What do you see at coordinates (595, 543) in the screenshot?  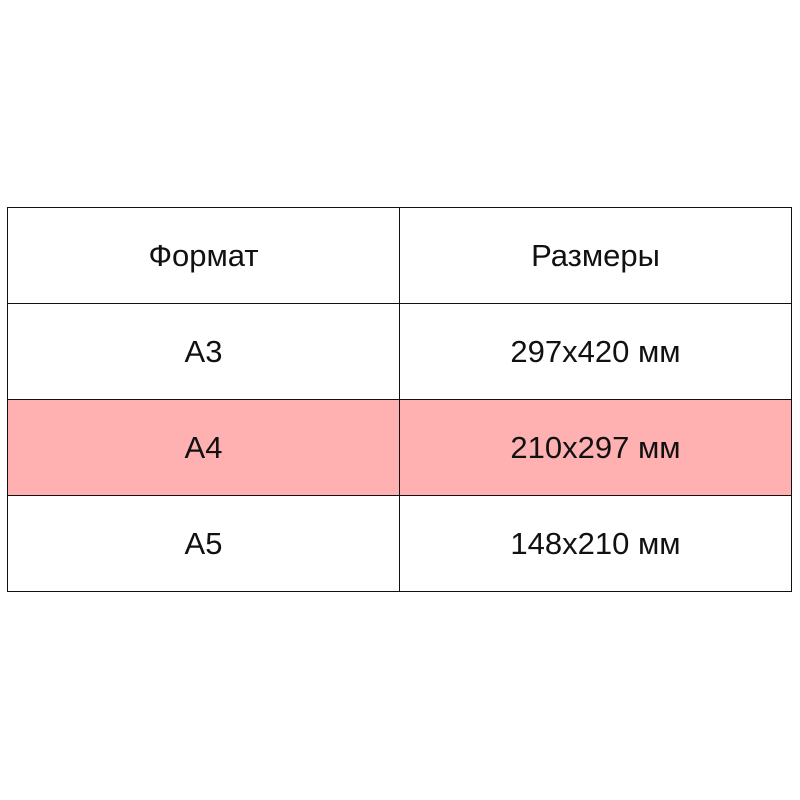 I see `cell-size: 148x210 мм` at bounding box center [595, 543].